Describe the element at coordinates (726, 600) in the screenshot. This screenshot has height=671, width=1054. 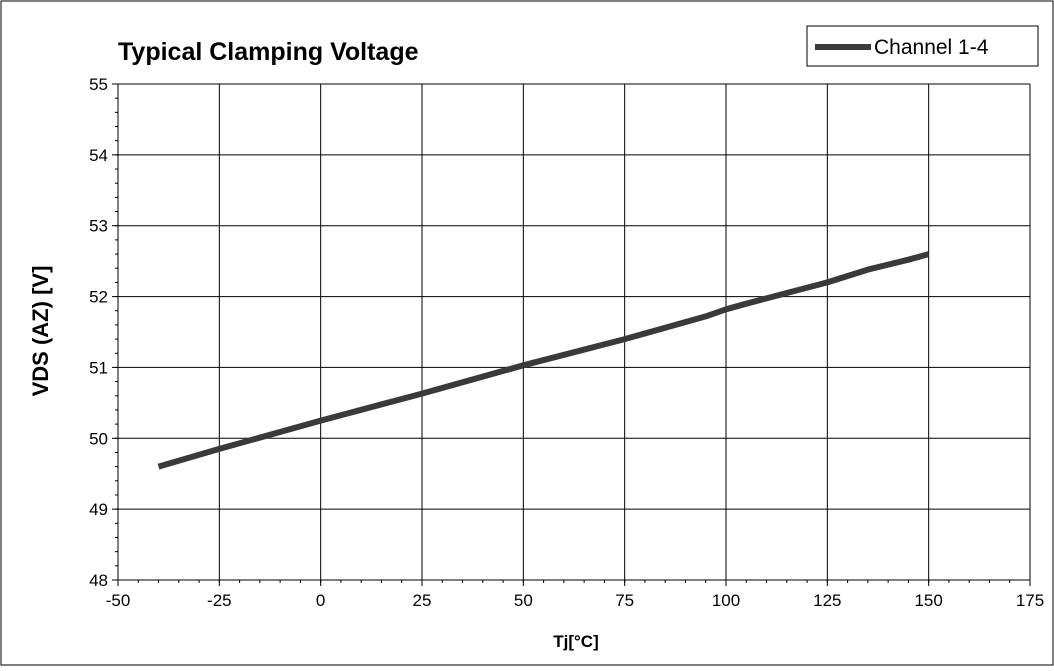
I see `x-tick-label: 100` at that location.